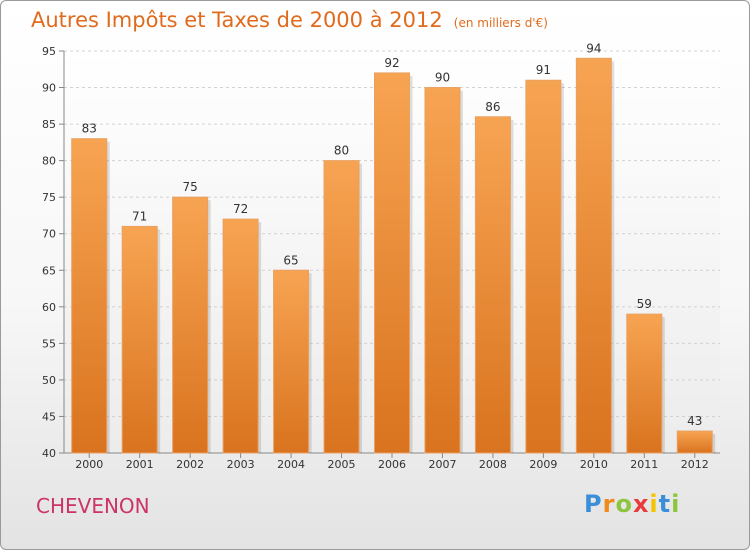  Describe the element at coordinates (694, 421) in the screenshot. I see `data-label: 43` at that location.